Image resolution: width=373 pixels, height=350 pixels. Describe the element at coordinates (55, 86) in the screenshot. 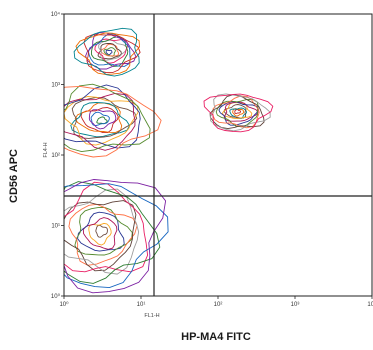

I see `y-tick-label: 10³` at that location.